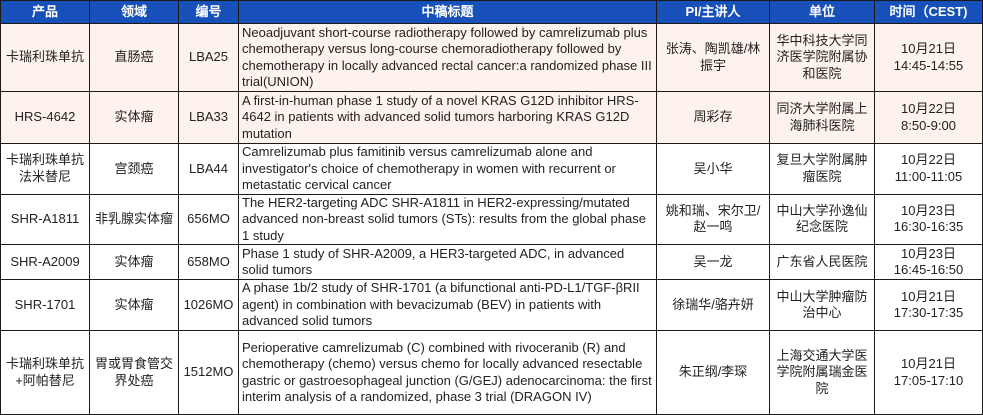  What do you see at coordinates (928, 312) in the screenshot?
I see `time-range: 17:30-17:35` at bounding box center [928, 312].